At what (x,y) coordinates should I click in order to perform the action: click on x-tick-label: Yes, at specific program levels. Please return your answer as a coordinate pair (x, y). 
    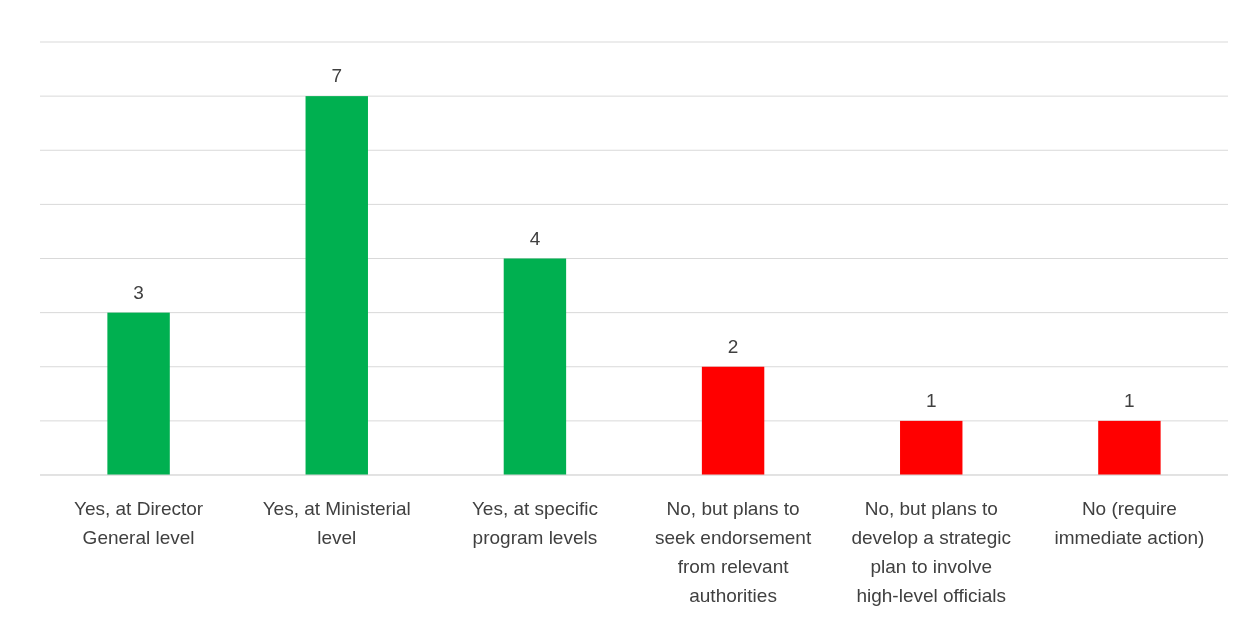
    Looking at the image, I should click on (534, 523).